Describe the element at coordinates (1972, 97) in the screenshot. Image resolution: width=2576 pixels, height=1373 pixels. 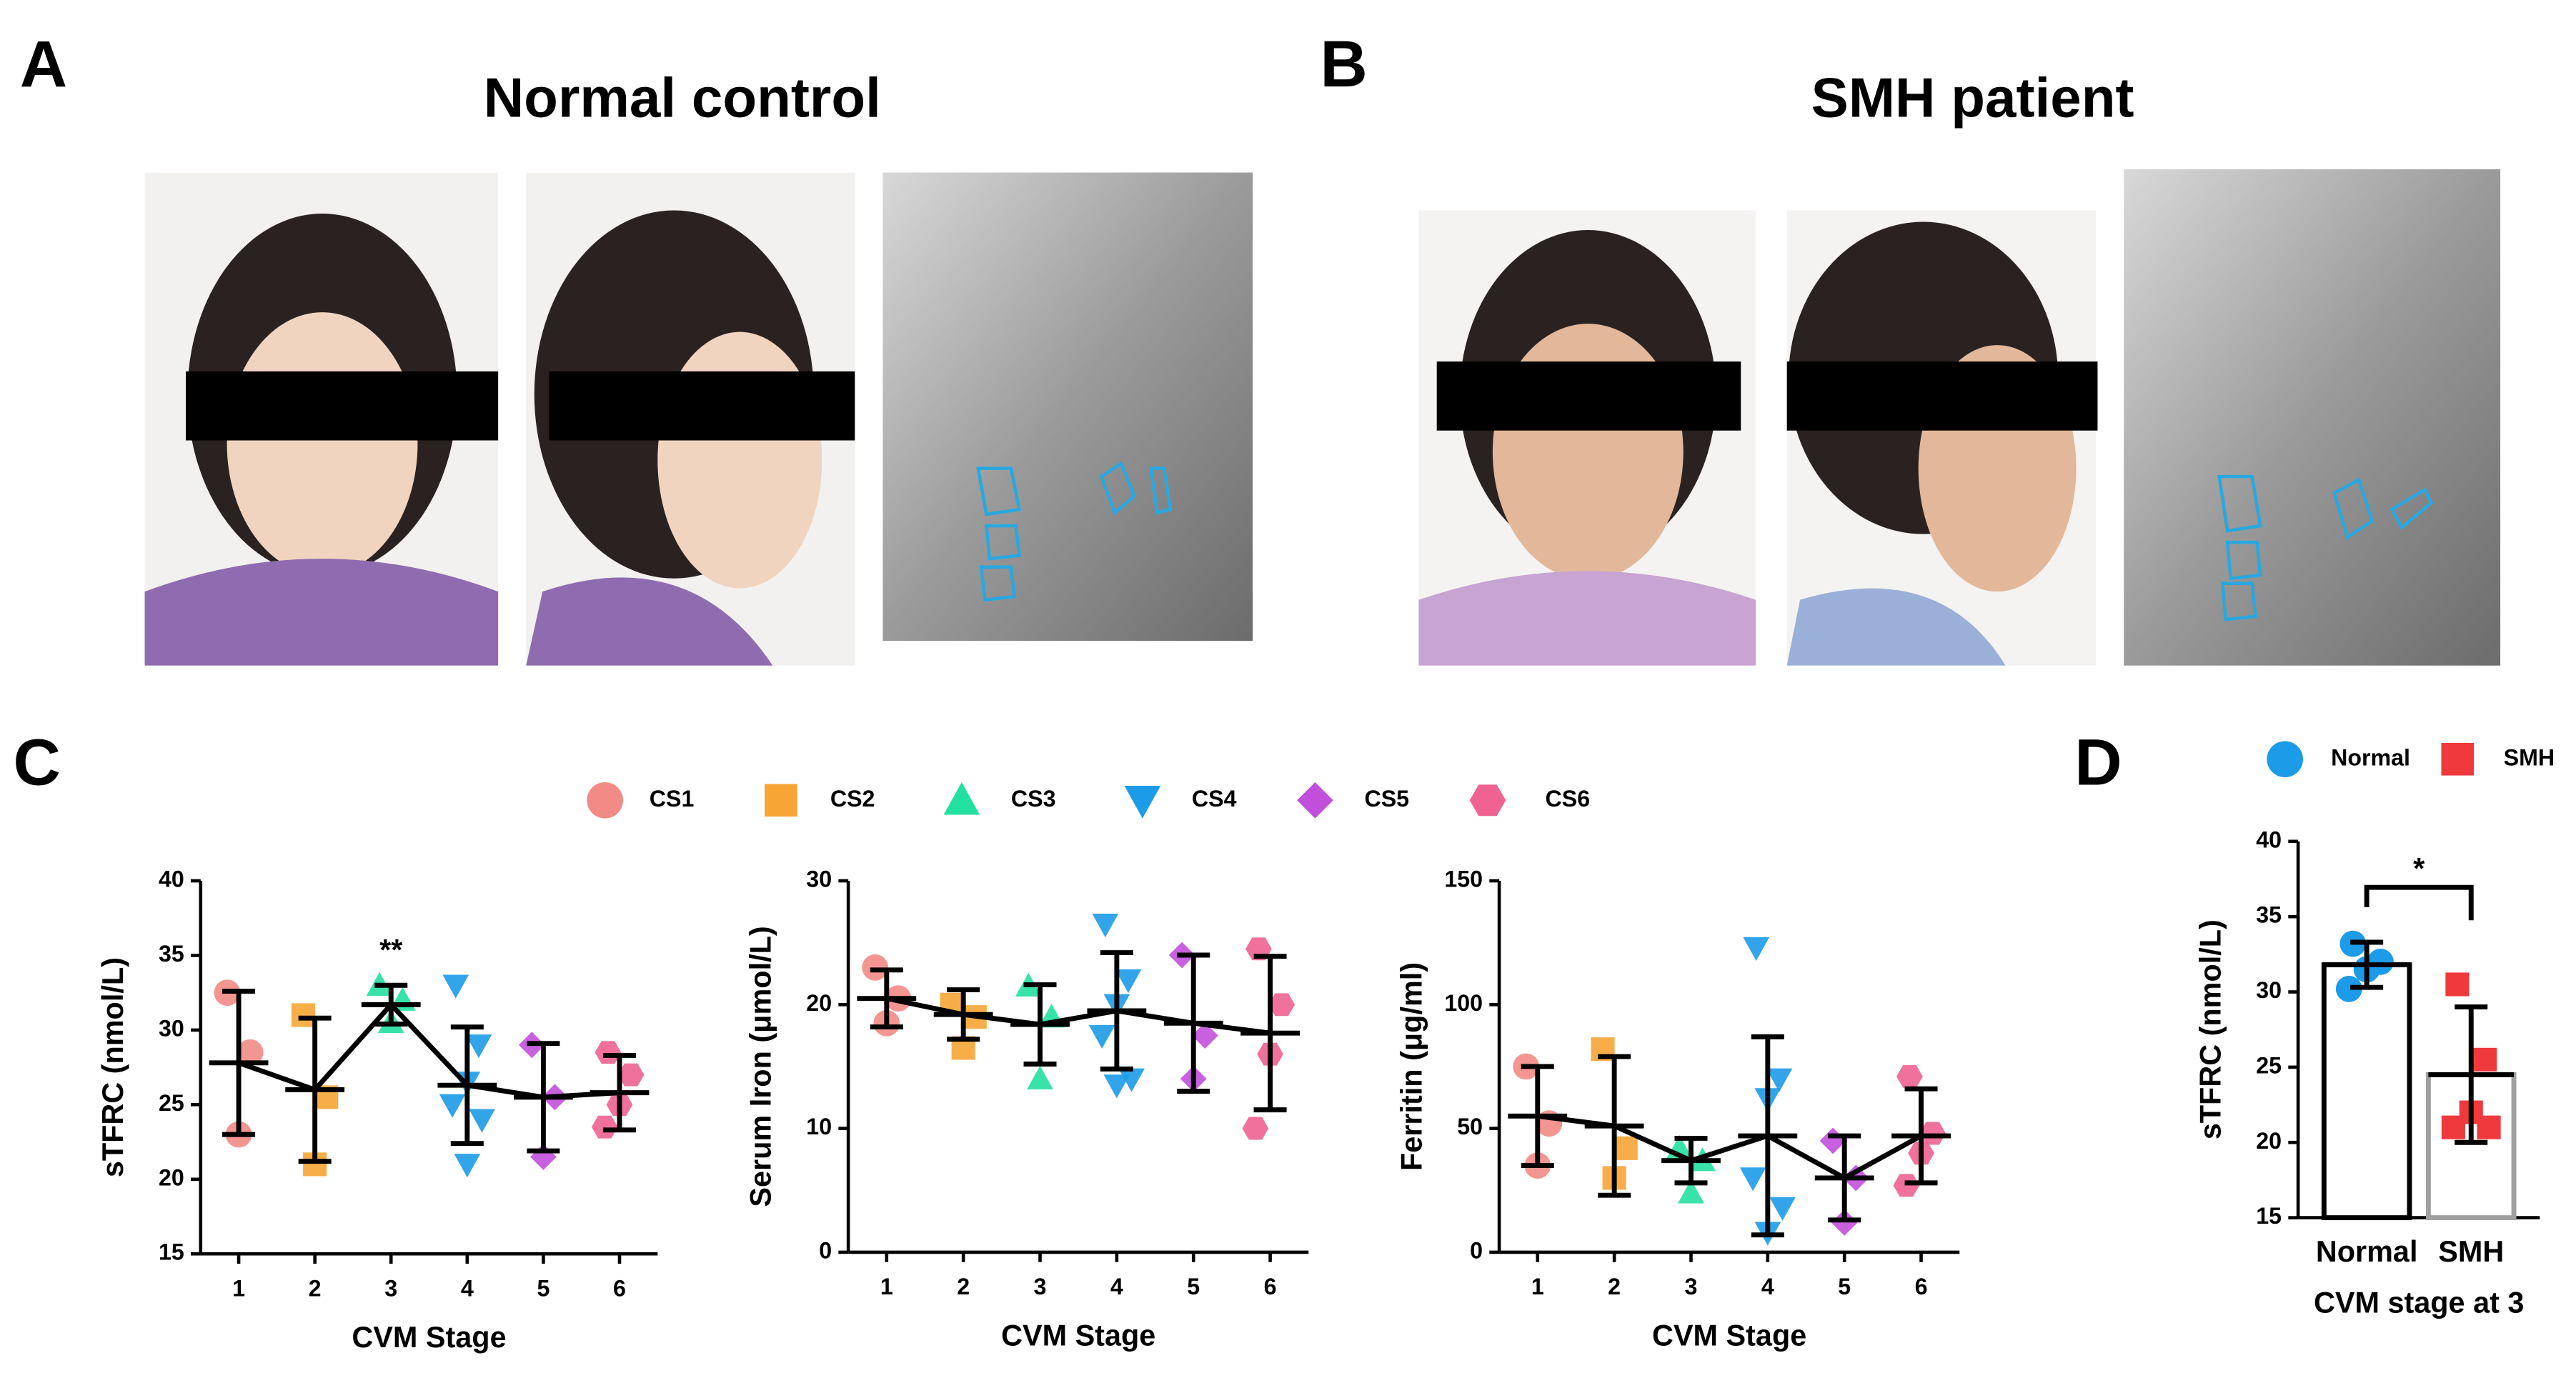
I see `photo-title: SMH patient` at that location.